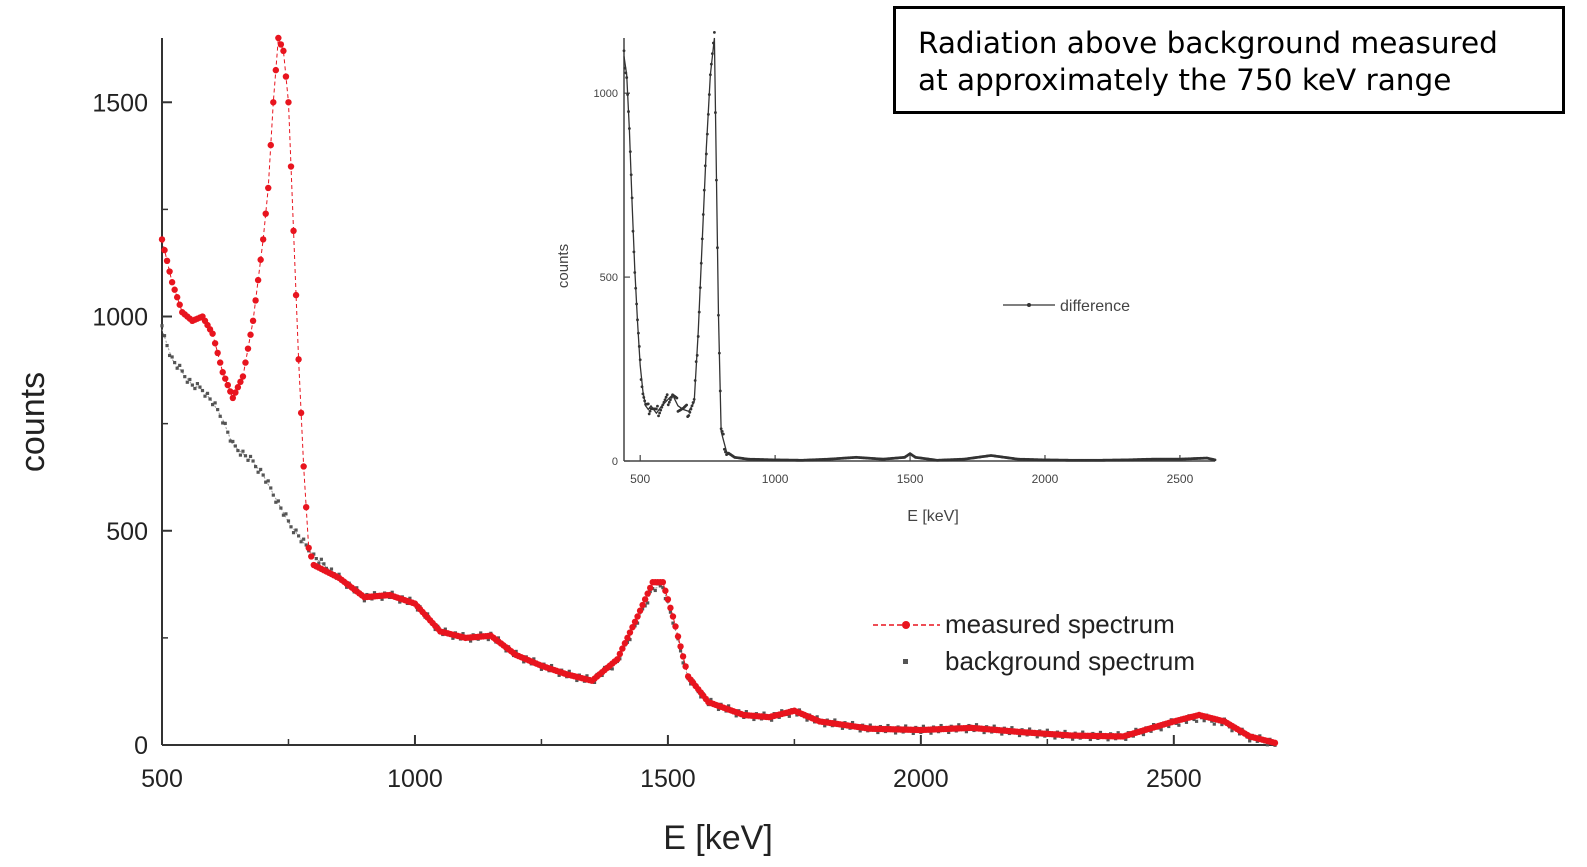 Image resolution: width=1587 pixels, height=867 pixels. What do you see at coordinates (905, 661) in the screenshot?
I see `legend-marker-background` at bounding box center [905, 661].